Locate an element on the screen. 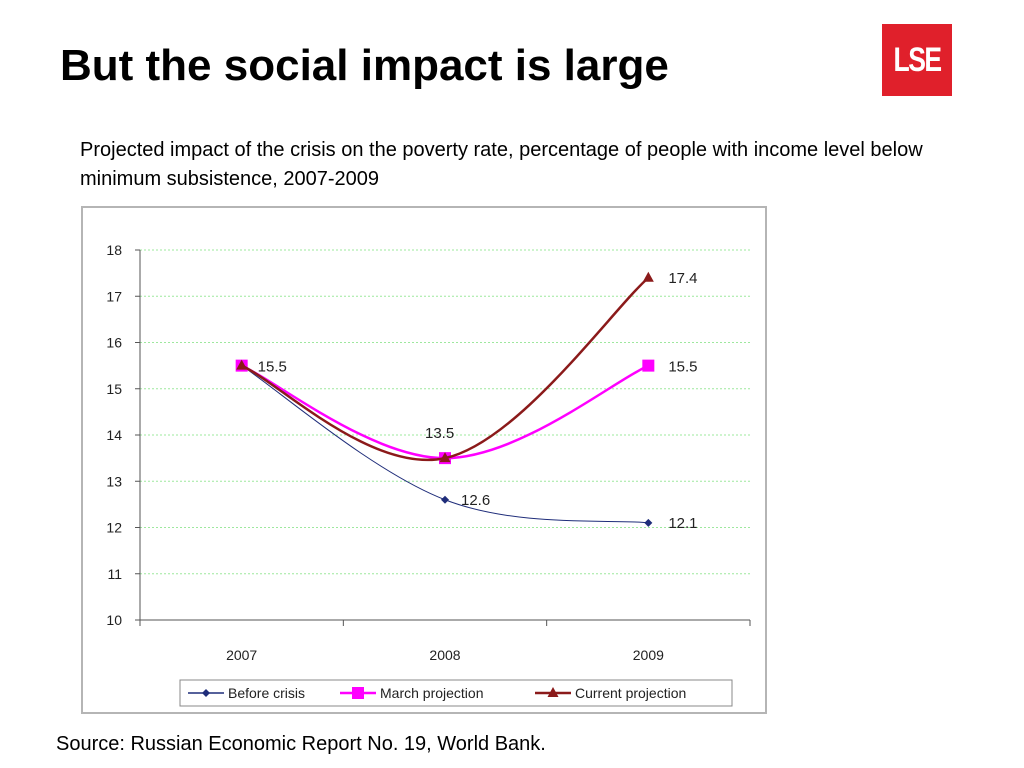 Image resolution: width=1024 pixels, height=768 pixels. legend-label: Before crisis is located at coordinates (266, 693).